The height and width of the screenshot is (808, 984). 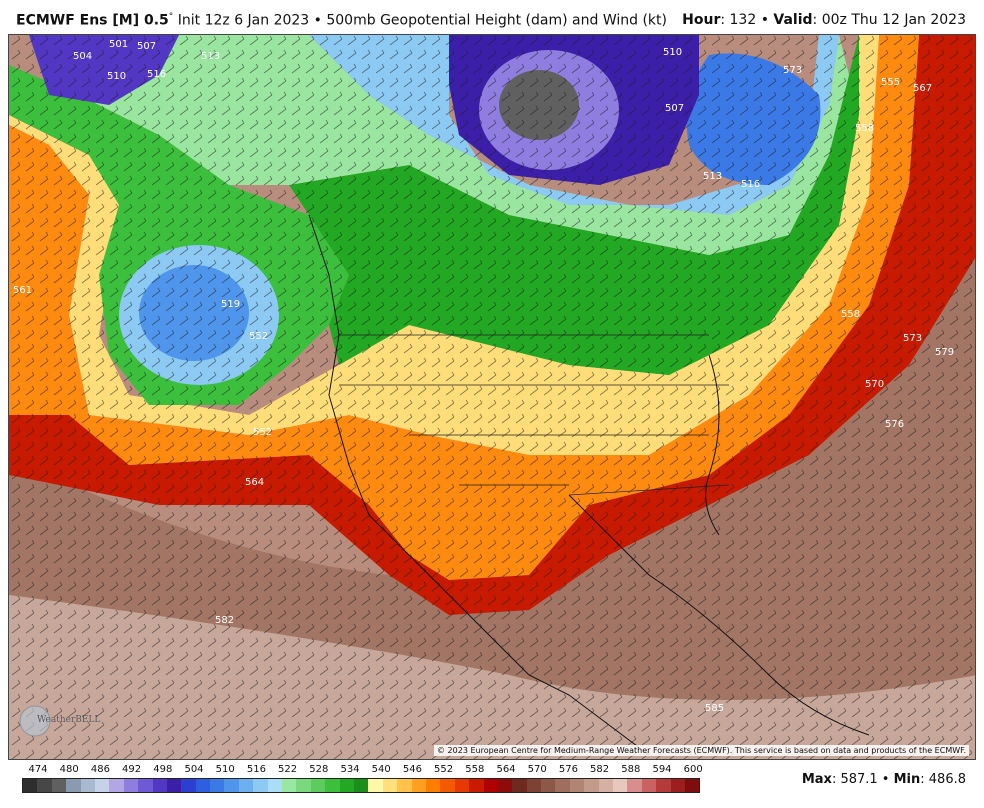 What do you see at coordinates (631, 769) in the screenshot?
I see `scale-label: 588` at bounding box center [631, 769].